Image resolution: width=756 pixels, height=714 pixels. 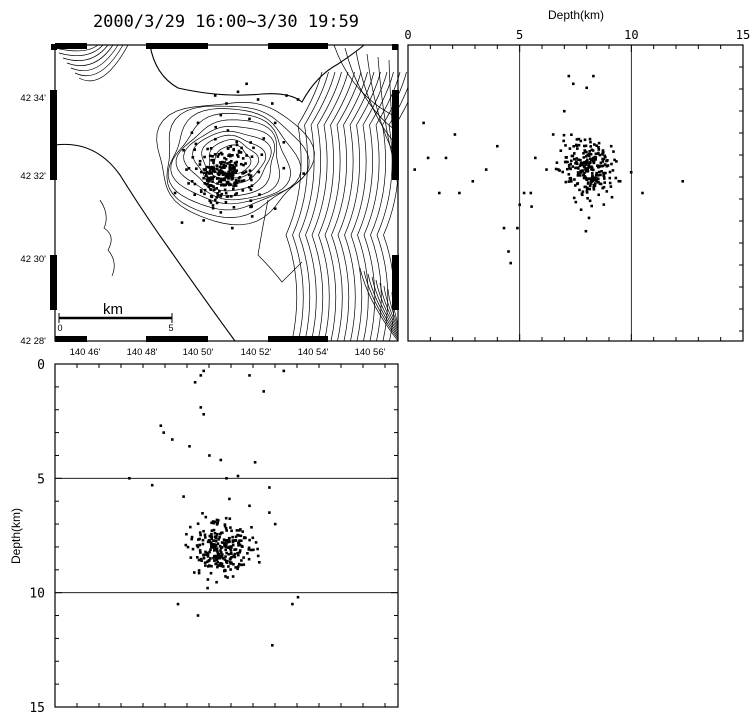 What do you see at coordinates (576, 15) in the screenshot?
I see `right-panel-xlabel: Depth(km)` at bounding box center [576, 15].